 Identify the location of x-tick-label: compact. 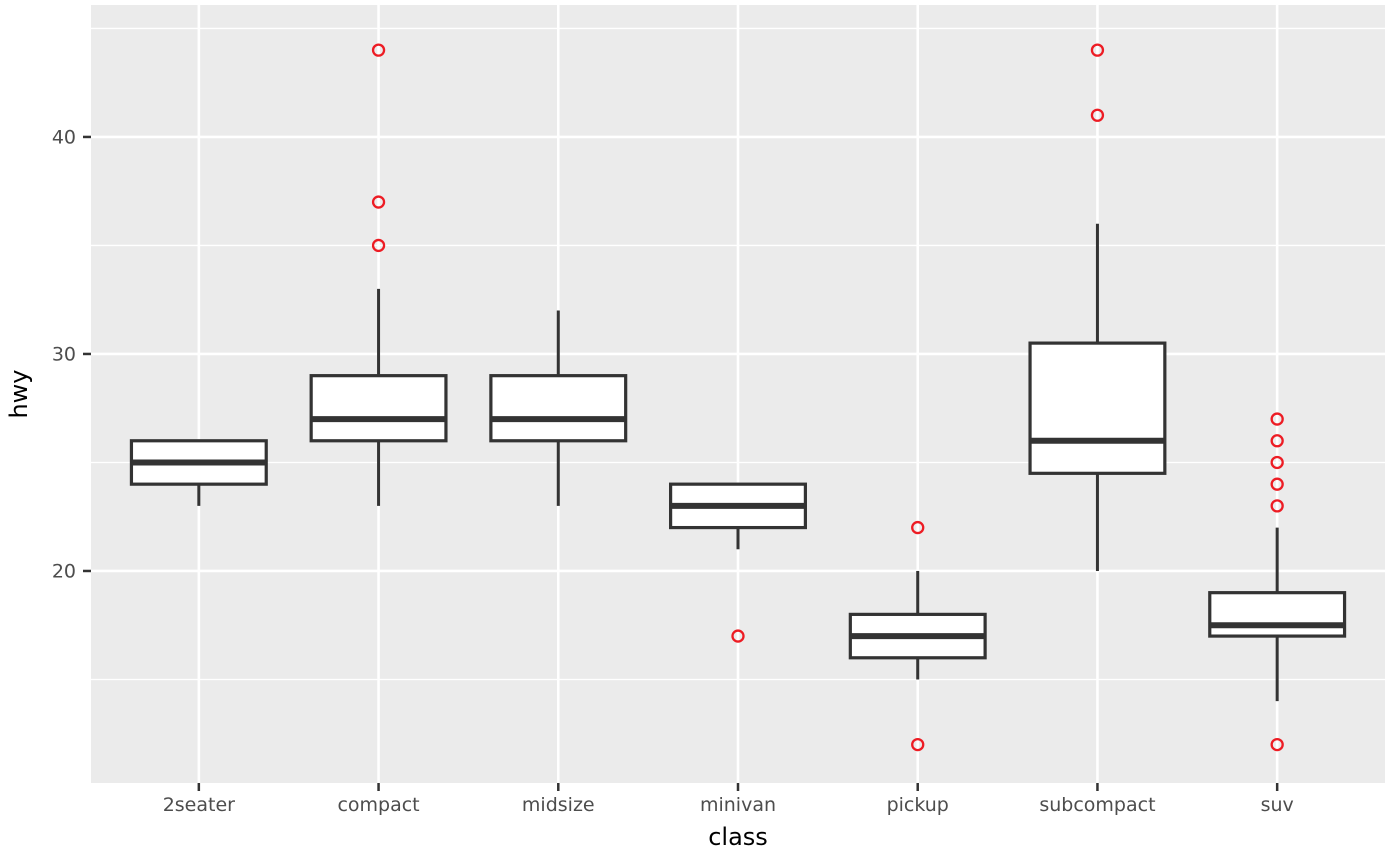
(378, 805).